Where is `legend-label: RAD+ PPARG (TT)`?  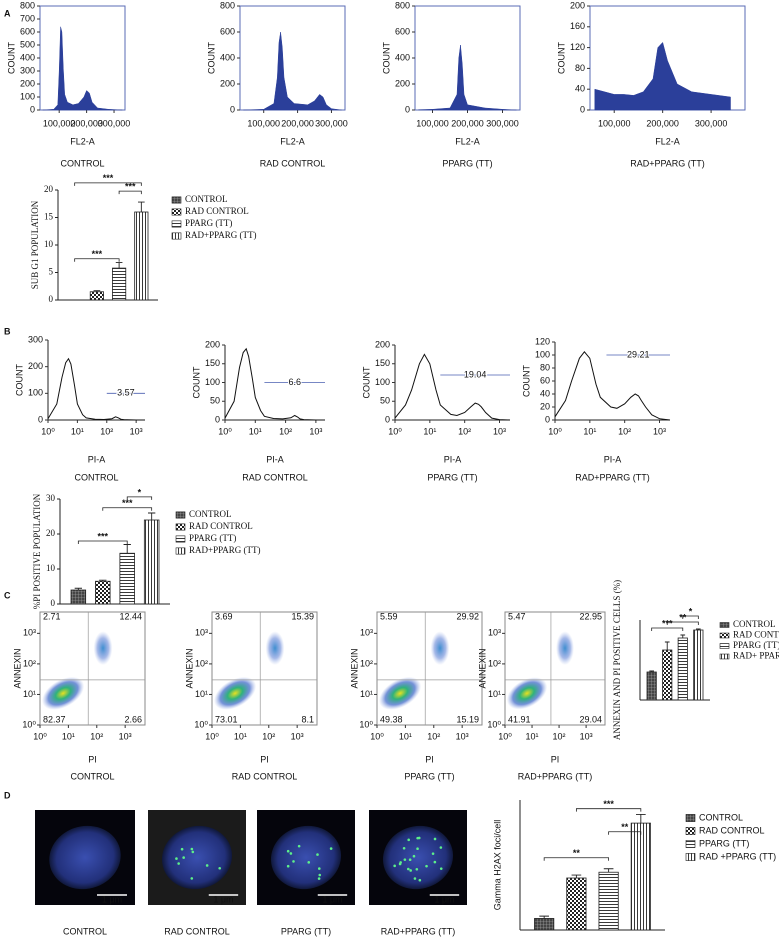 legend-label: RAD+ PPARG (TT) is located at coordinates (756, 656).